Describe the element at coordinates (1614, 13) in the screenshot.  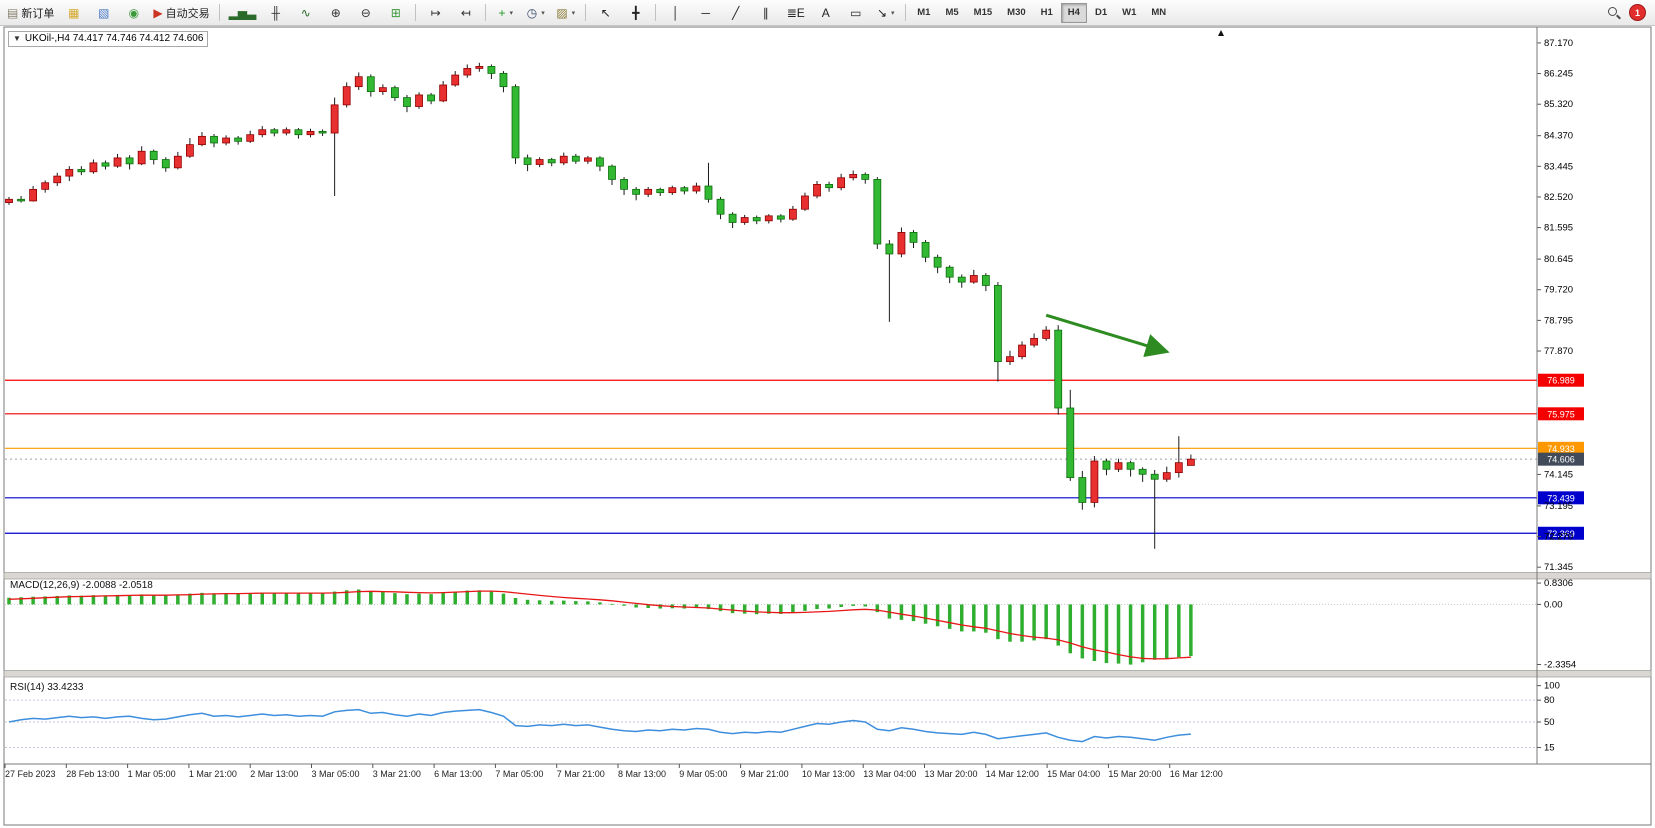
I see `search-icon` at that location.